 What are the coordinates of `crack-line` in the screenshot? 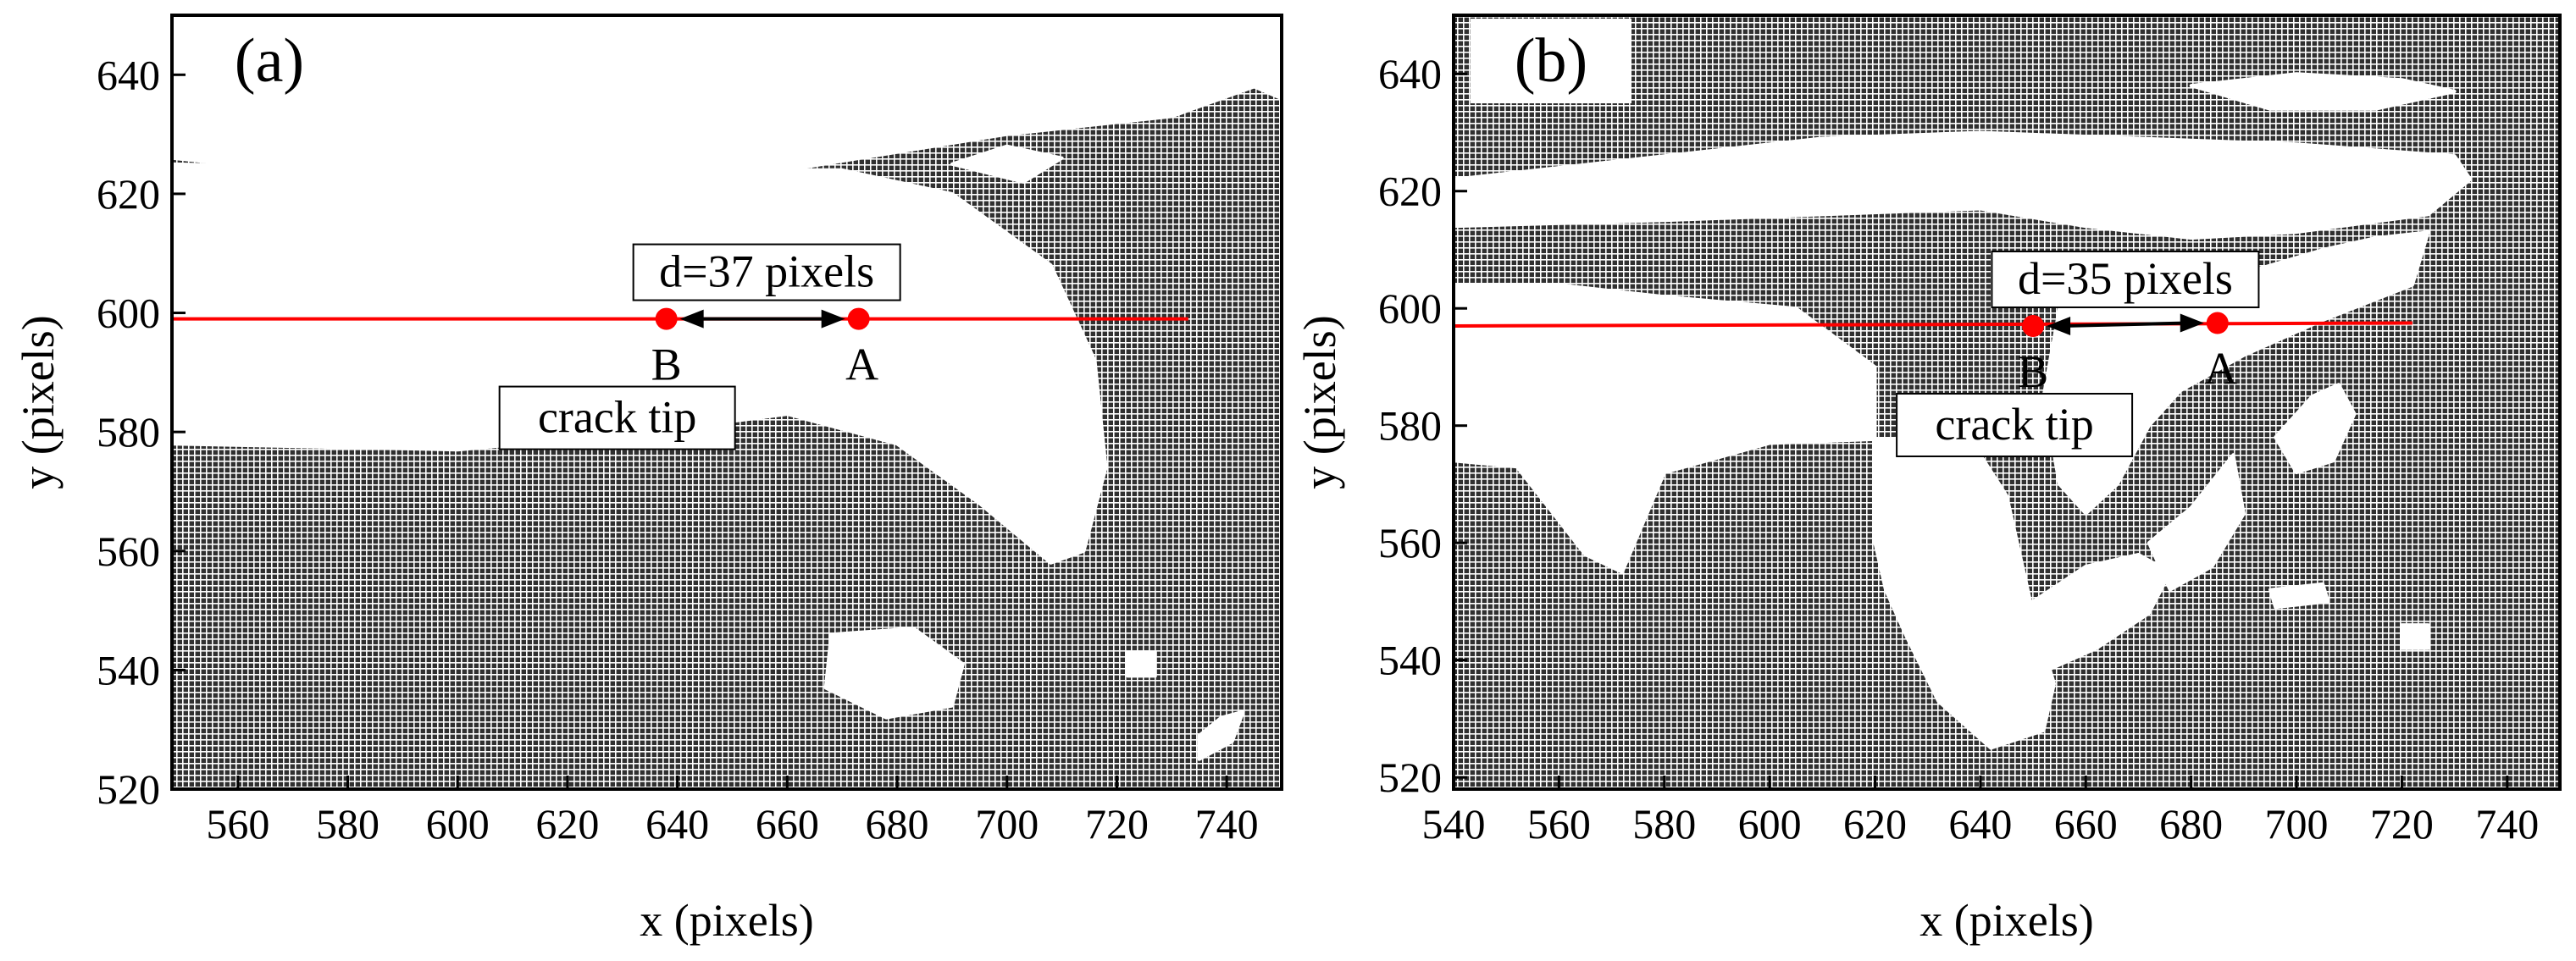 It's located at (1933, 324).